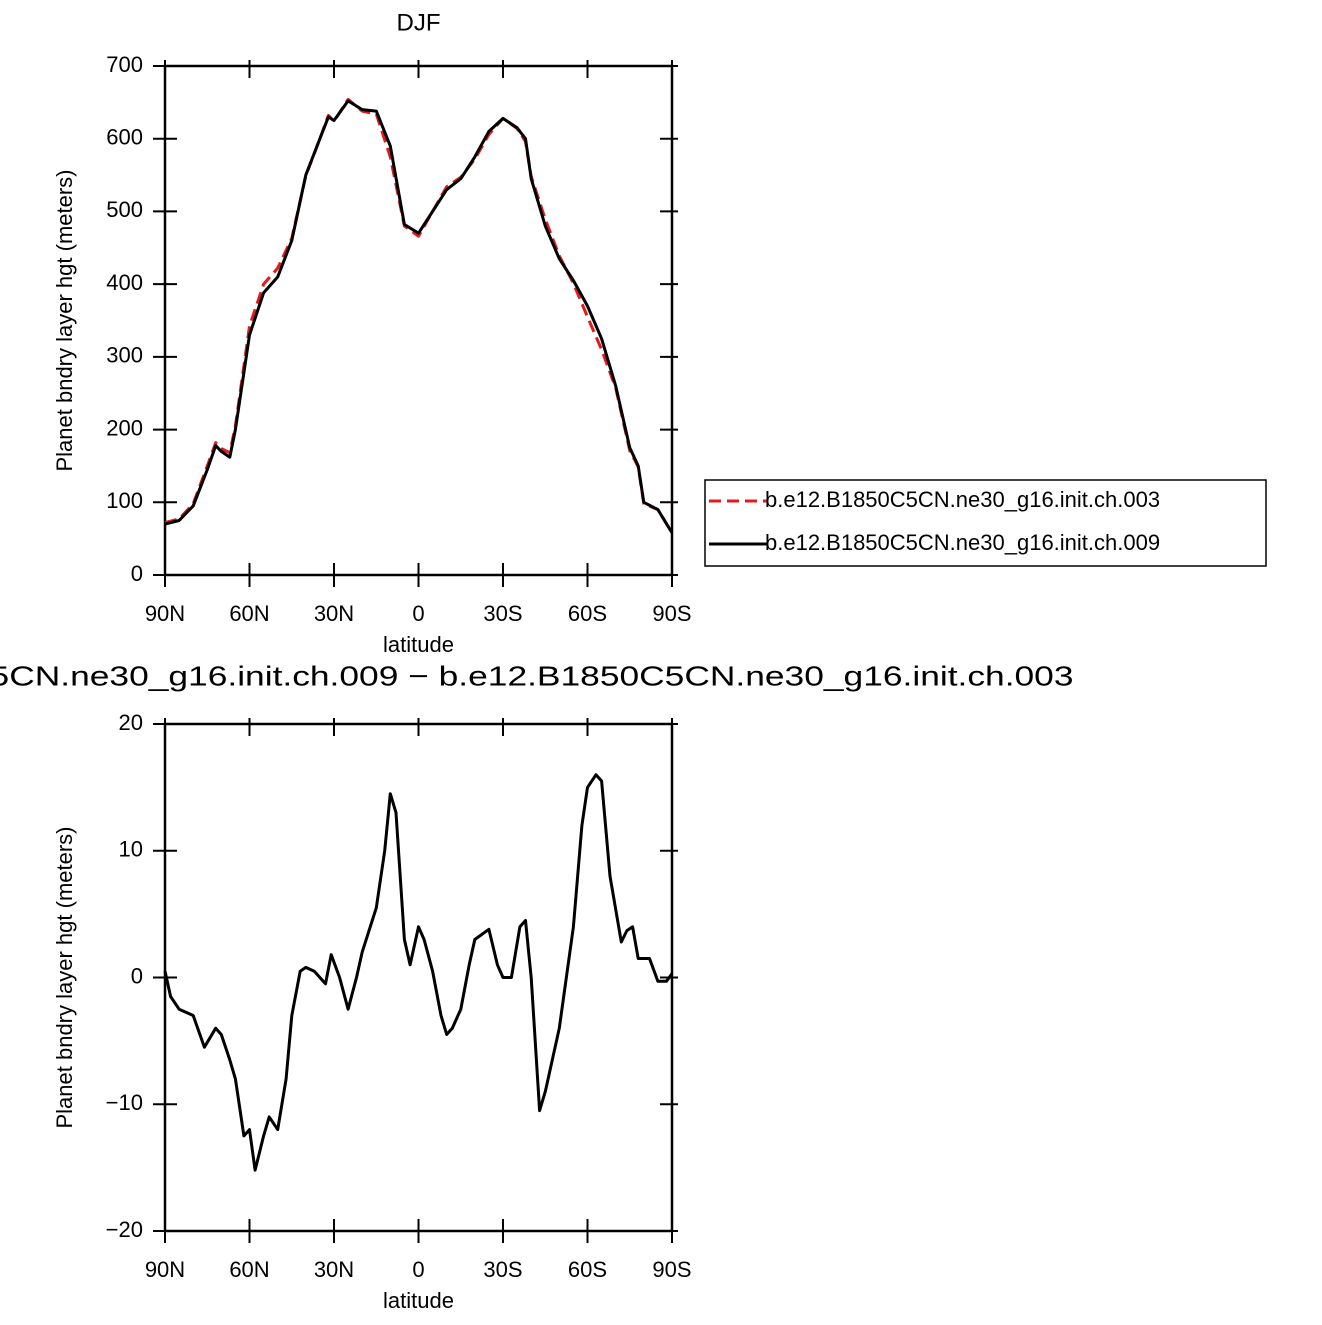  What do you see at coordinates (124, 427) in the screenshot?
I see `y-tick-label: 200` at bounding box center [124, 427].